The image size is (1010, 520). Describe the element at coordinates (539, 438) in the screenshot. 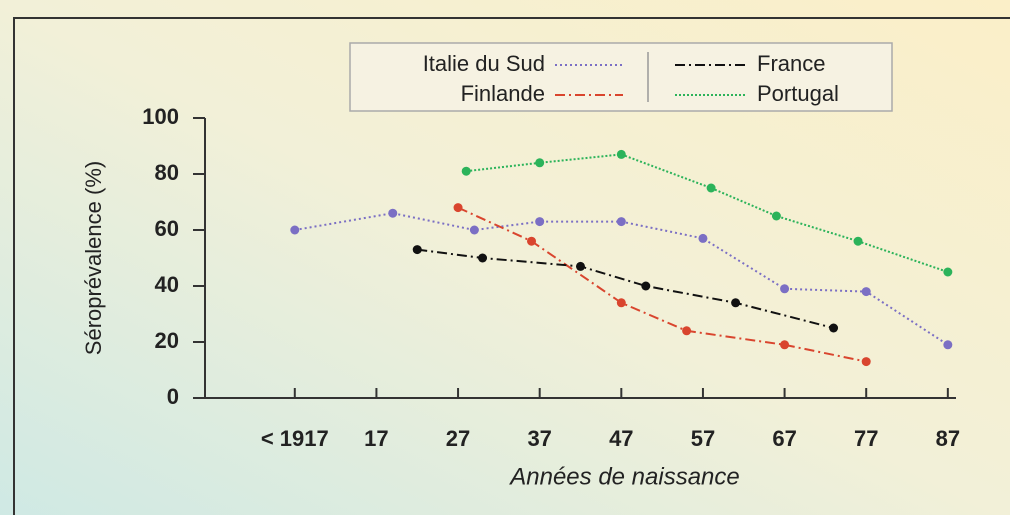

I see `x-tick-label: 37` at that location.